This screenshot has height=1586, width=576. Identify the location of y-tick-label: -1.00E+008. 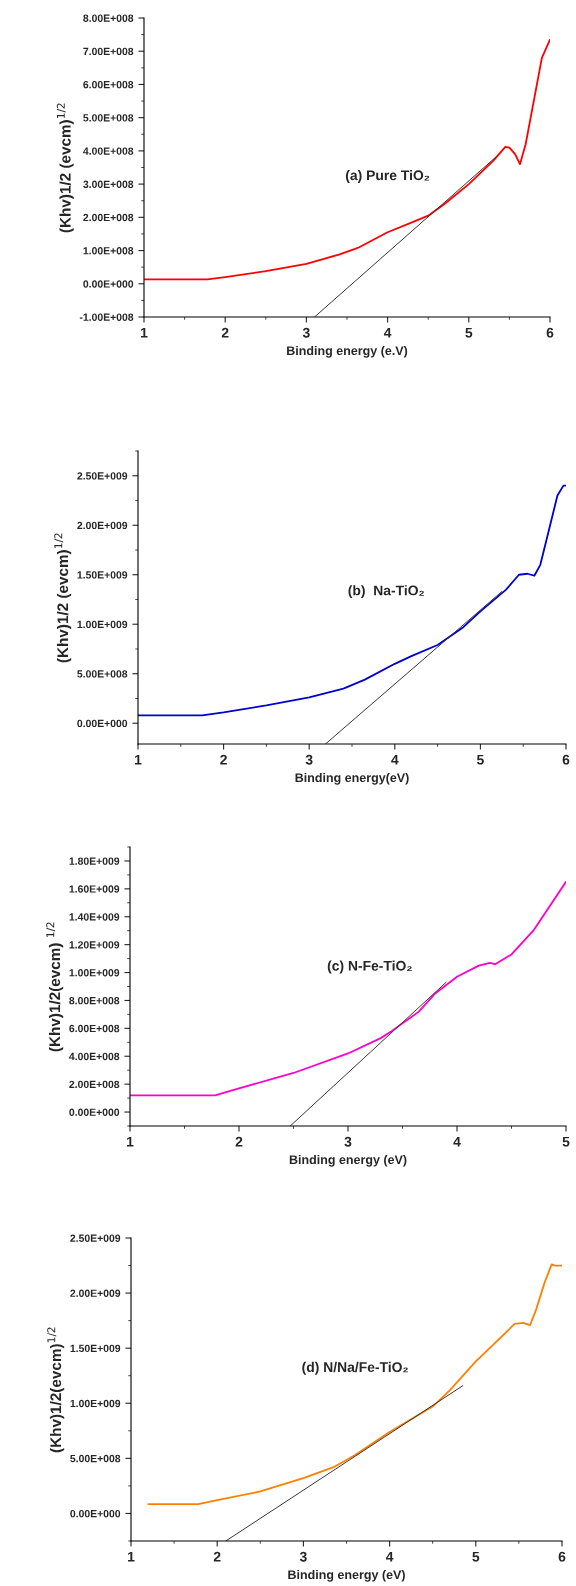
(106, 317).